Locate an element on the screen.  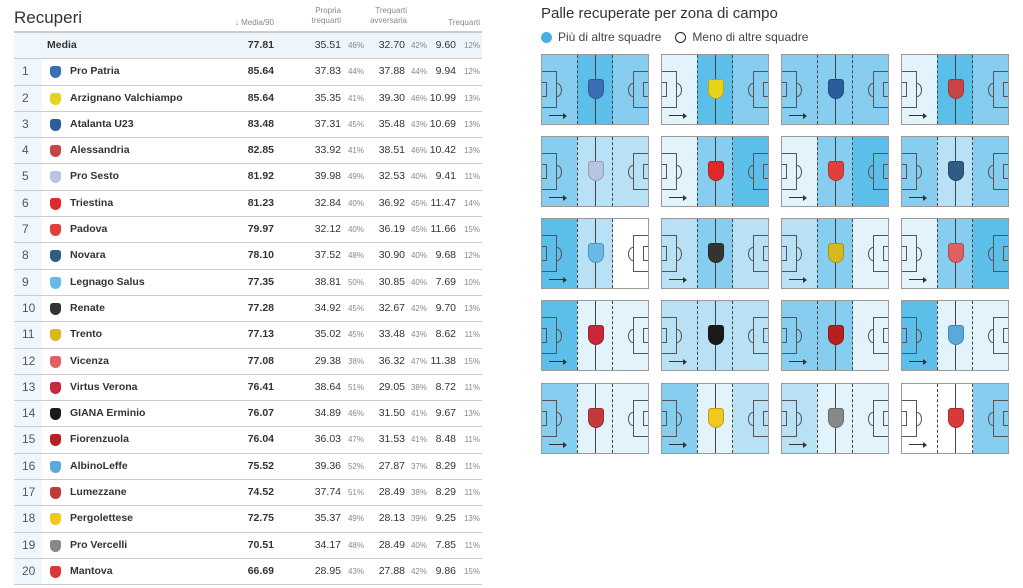
team-name: Atalanta U23 is located at coordinates (102, 123).